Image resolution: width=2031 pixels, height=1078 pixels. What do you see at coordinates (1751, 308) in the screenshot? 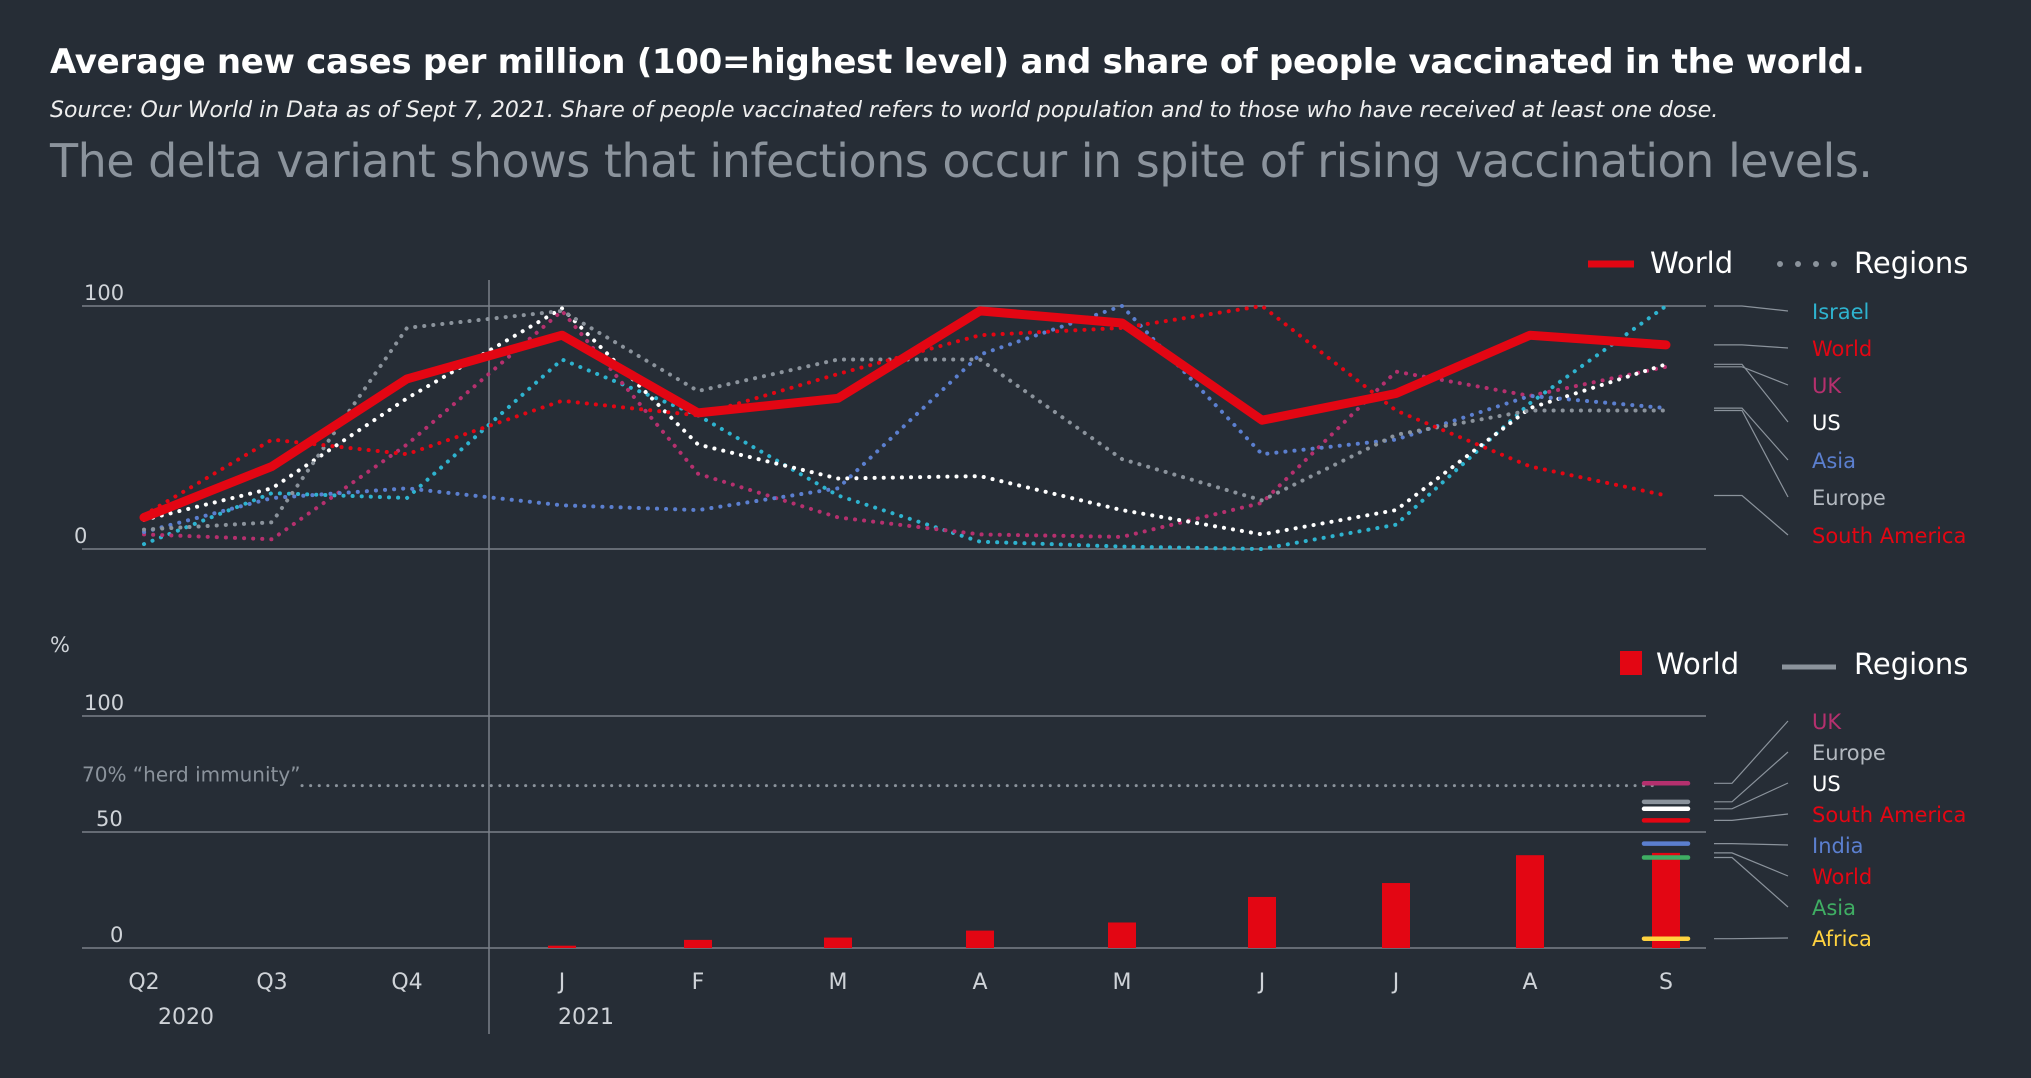
I see `top-leader-israel` at bounding box center [1751, 308].